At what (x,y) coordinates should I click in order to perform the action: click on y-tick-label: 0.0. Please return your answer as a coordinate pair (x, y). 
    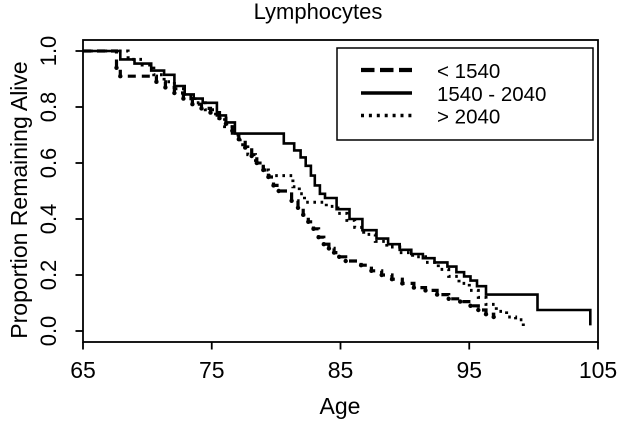
    Looking at the image, I should click on (48, 331).